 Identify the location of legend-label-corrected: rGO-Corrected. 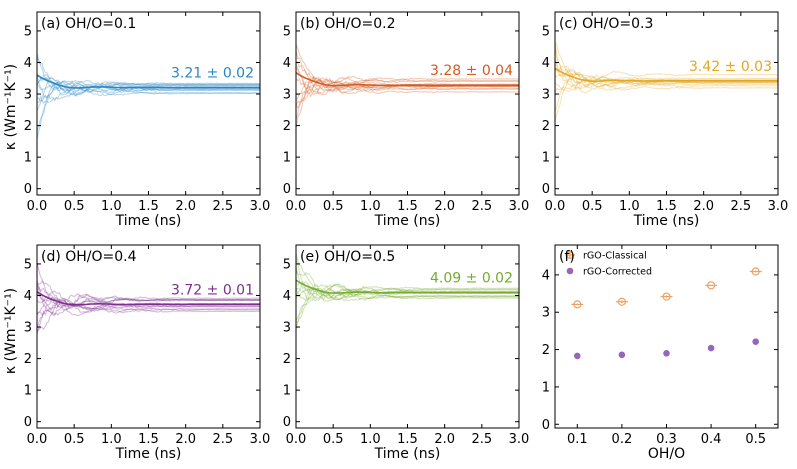
(617, 272).